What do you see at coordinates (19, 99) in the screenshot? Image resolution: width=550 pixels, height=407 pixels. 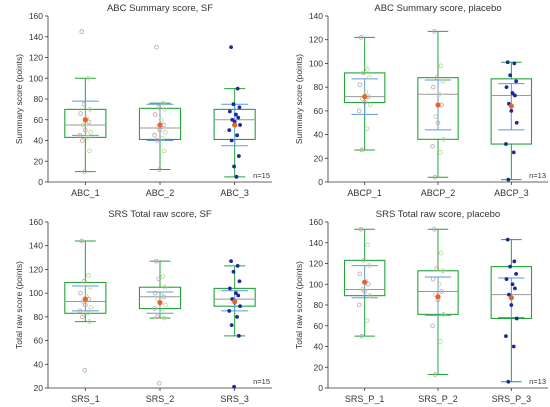 I see `y-axis-label: Summary score (points)` at bounding box center [19, 99].